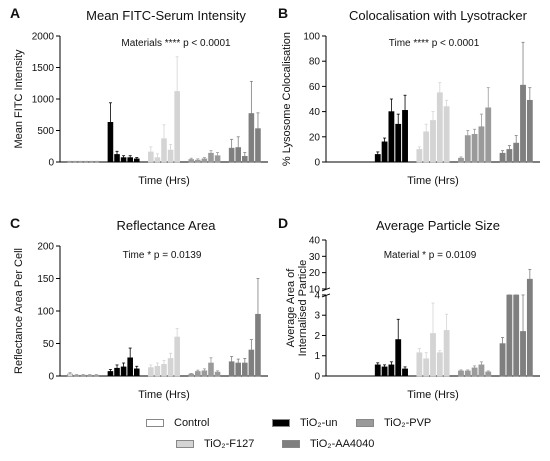 The height and width of the screenshot is (461, 550). I want to click on legend-swatch-control, so click(155, 423).